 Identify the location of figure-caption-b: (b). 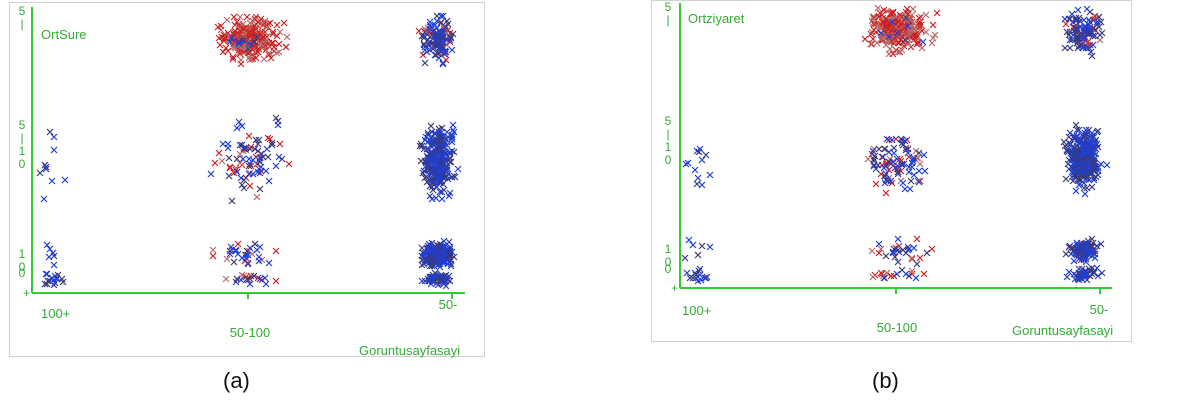
(885, 380).